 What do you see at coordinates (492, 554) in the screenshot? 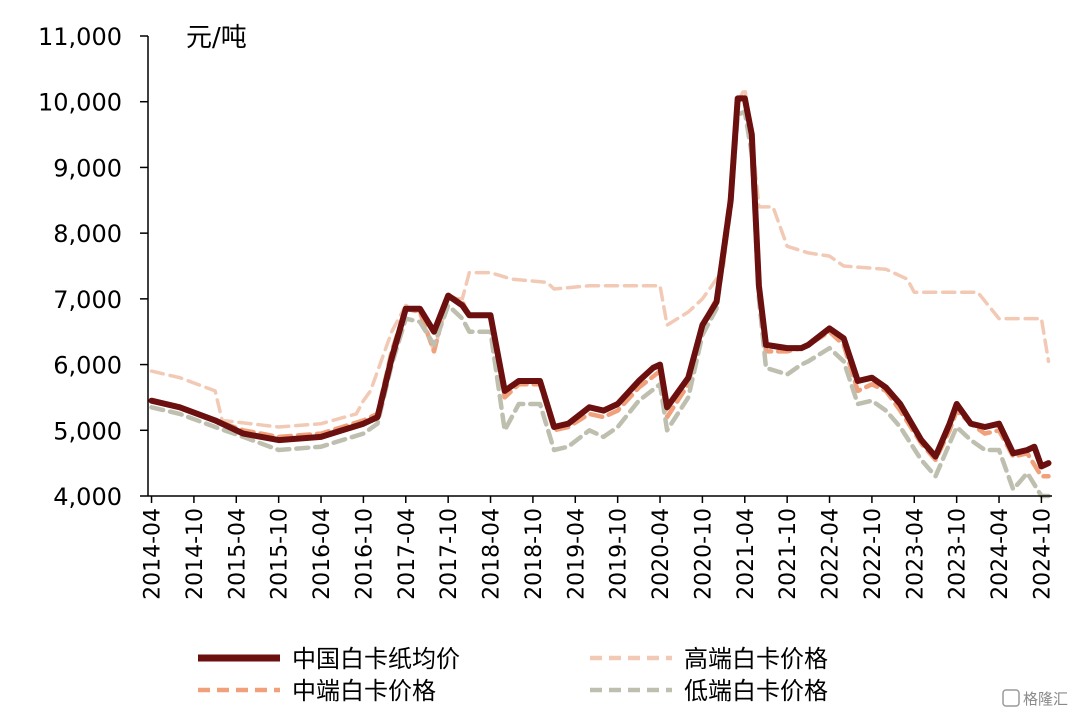
I see `x-tick-label: 2018-04` at bounding box center [492, 554].